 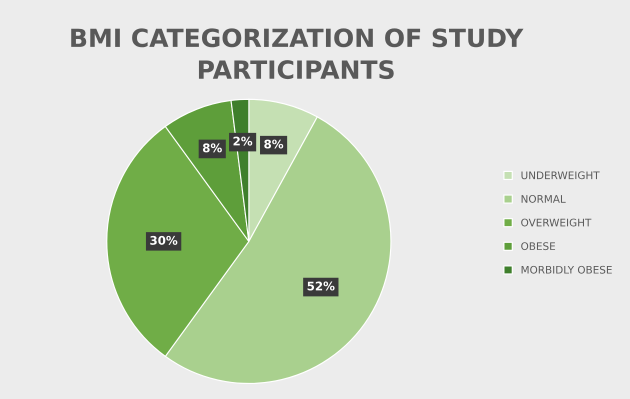 I want to click on legend-label: MORBIDLY OBESE, so click(x=567, y=270).